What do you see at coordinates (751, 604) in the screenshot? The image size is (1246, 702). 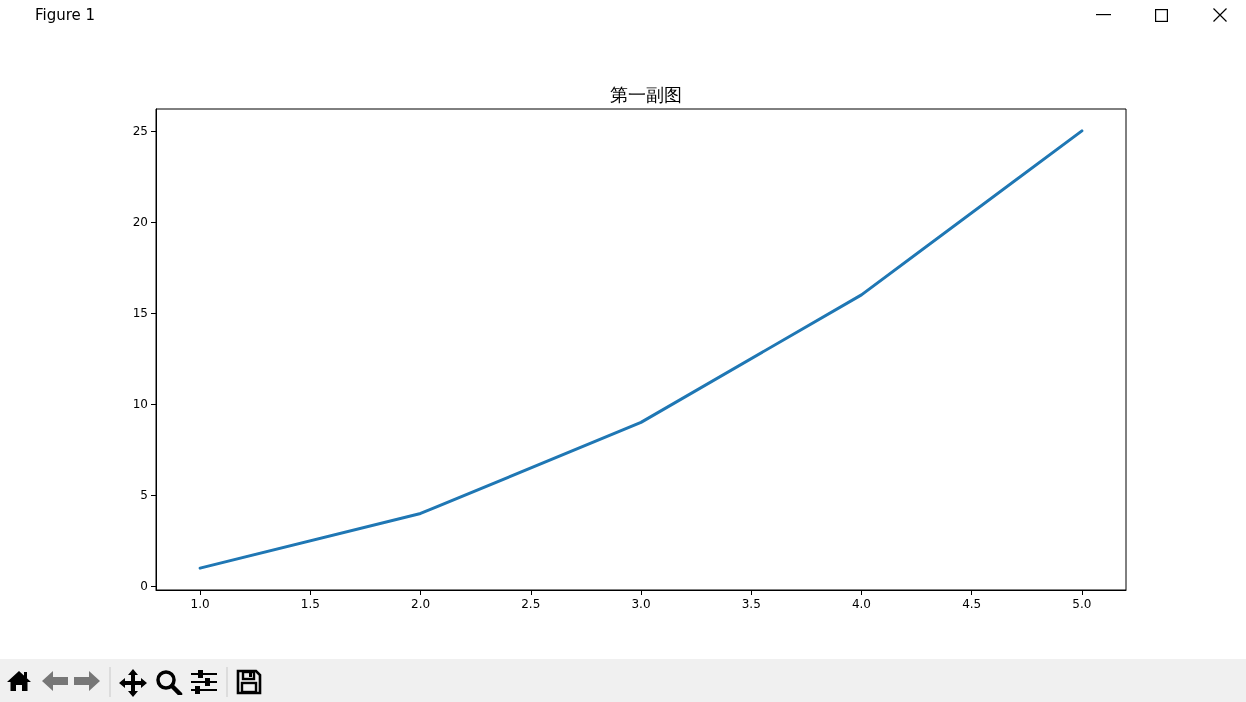 I see `x-tick-label: 3.5` at bounding box center [751, 604].